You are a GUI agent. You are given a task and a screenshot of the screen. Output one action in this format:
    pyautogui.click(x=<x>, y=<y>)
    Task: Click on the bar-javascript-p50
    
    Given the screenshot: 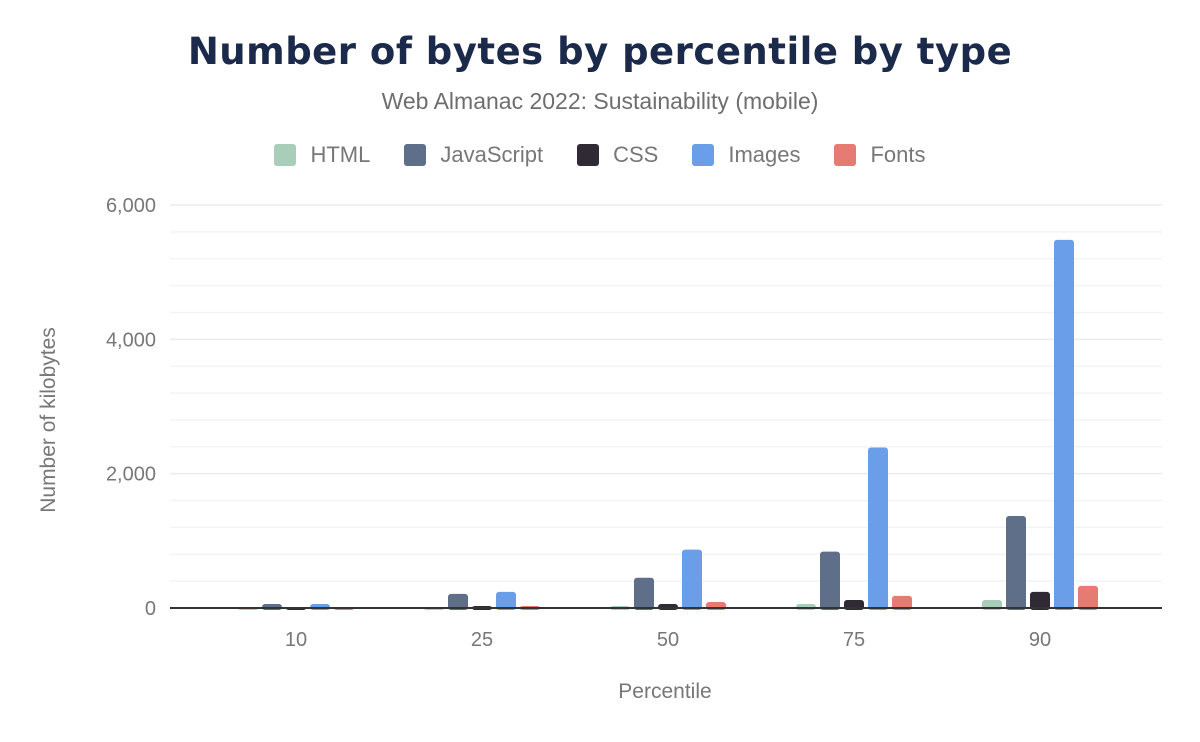 What is the action you would take?
    pyautogui.click(x=644, y=593)
    